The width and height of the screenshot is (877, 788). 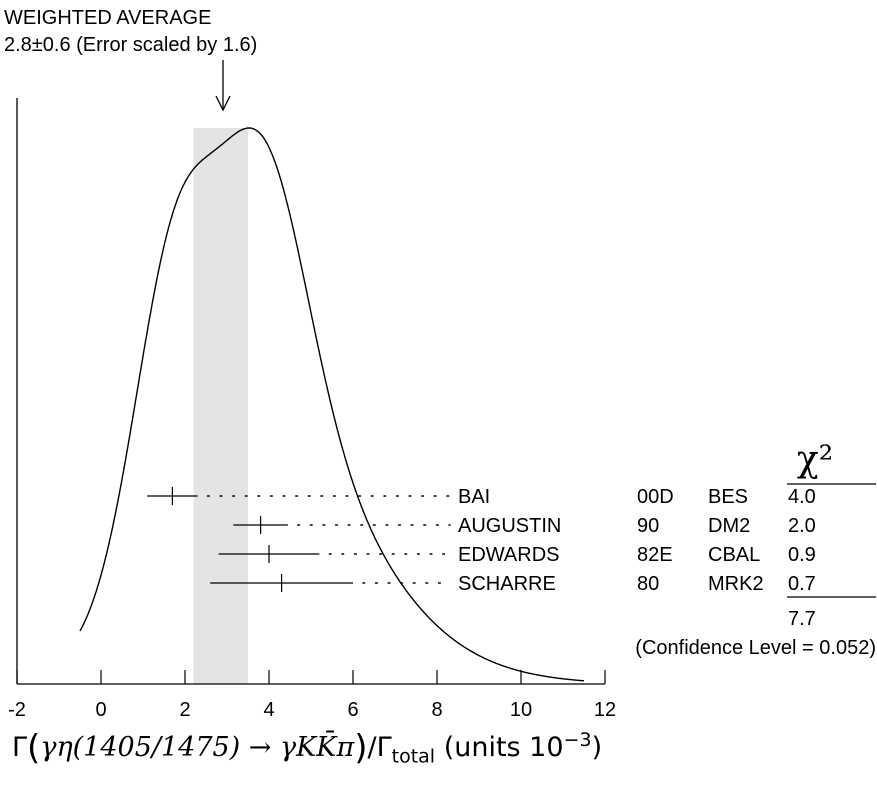 I want to click on right-paren: ), so click(x=361, y=748).